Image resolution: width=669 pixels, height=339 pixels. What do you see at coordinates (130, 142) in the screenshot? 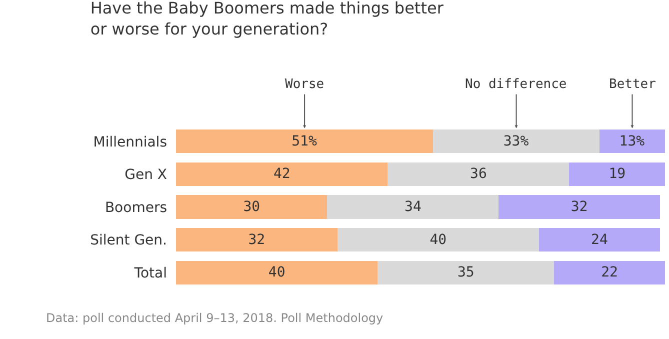
I see `y-tick-label: Millennials` at bounding box center [130, 142].